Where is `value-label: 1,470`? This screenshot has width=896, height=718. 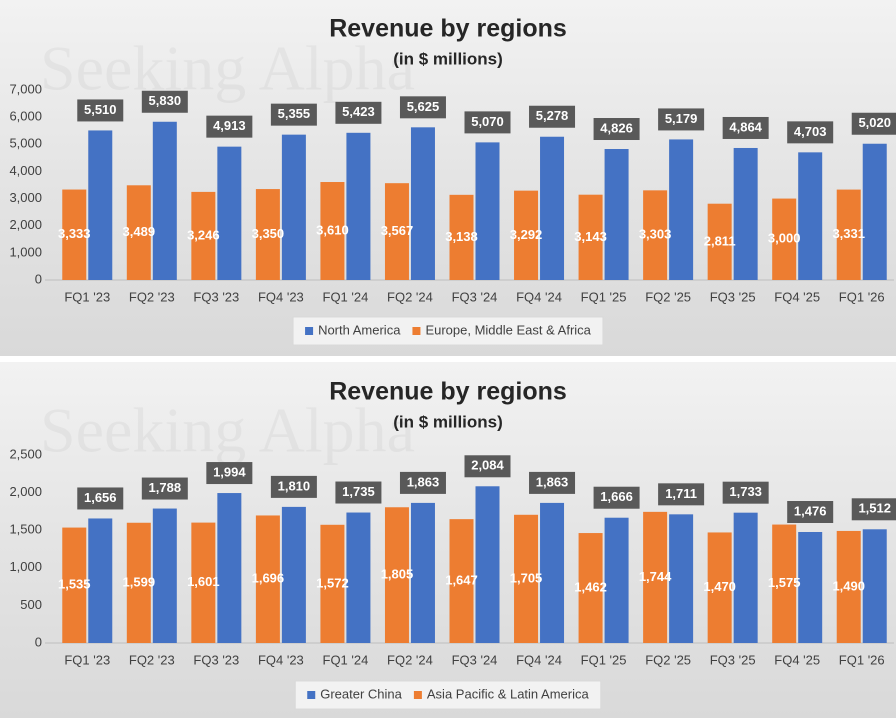
value-label: 1,470 is located at coordinates (719, 586).